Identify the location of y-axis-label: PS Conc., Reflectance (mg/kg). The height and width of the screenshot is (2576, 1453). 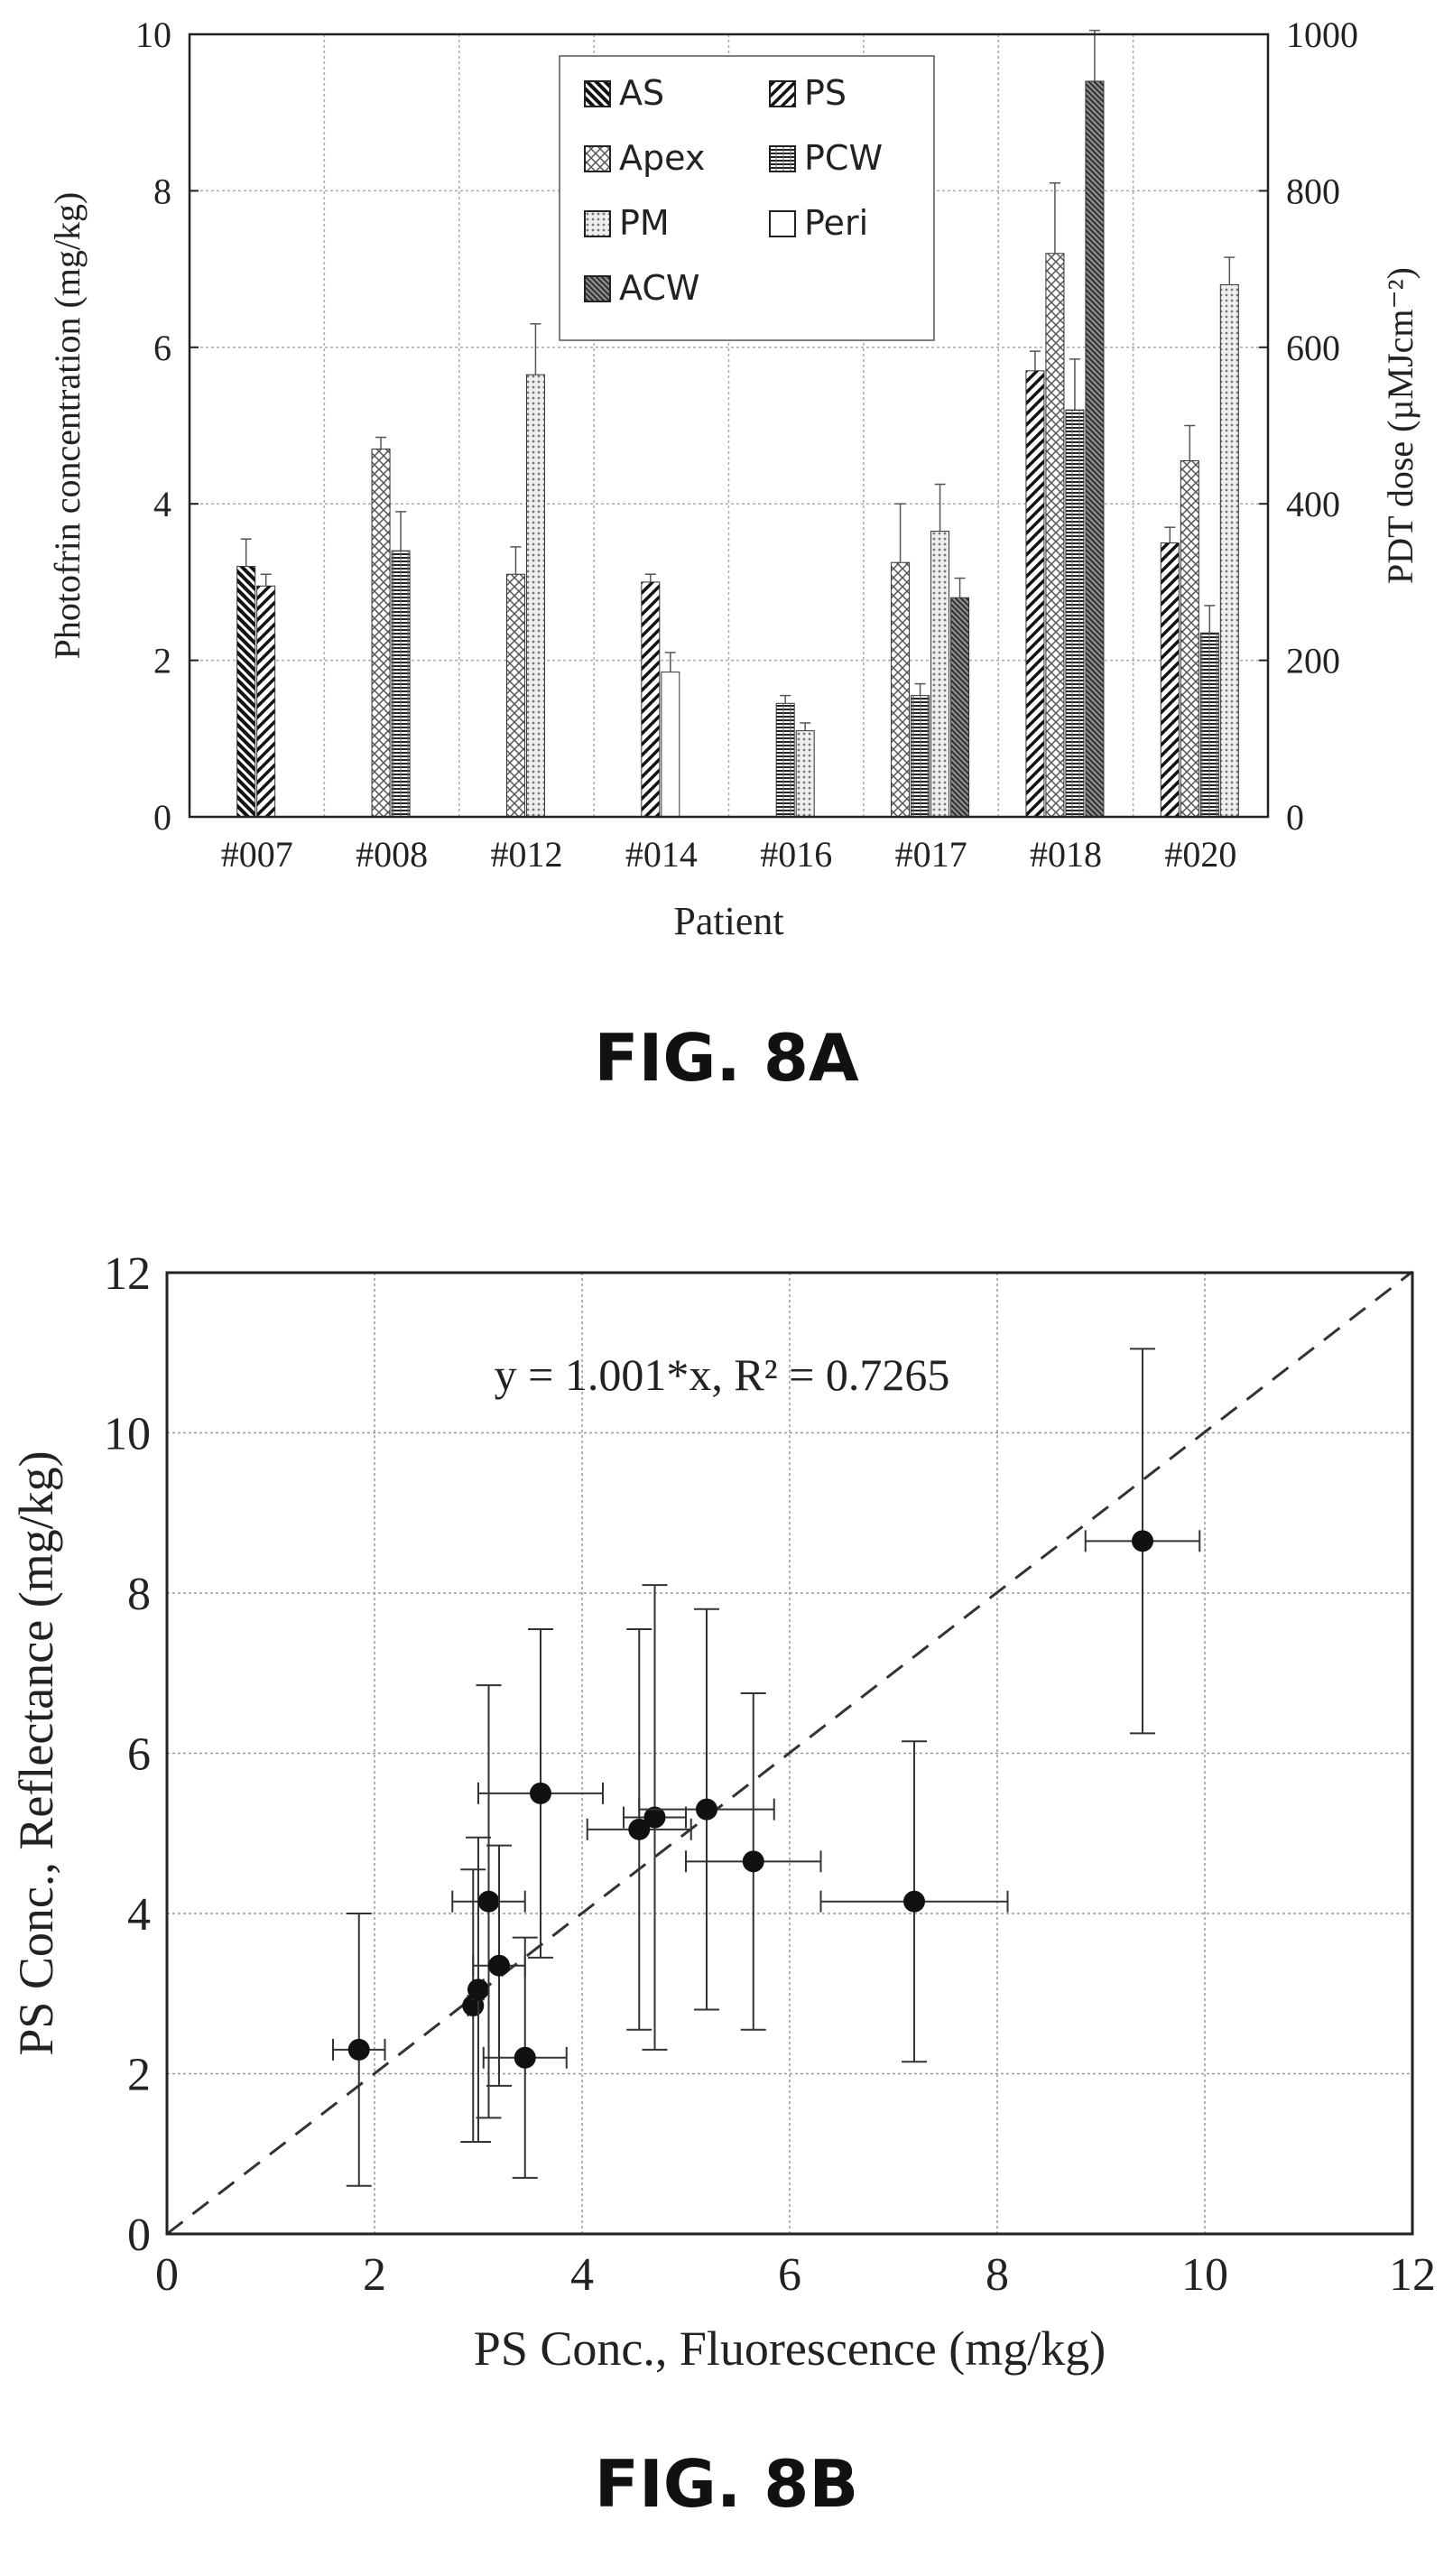
(36, 1752).